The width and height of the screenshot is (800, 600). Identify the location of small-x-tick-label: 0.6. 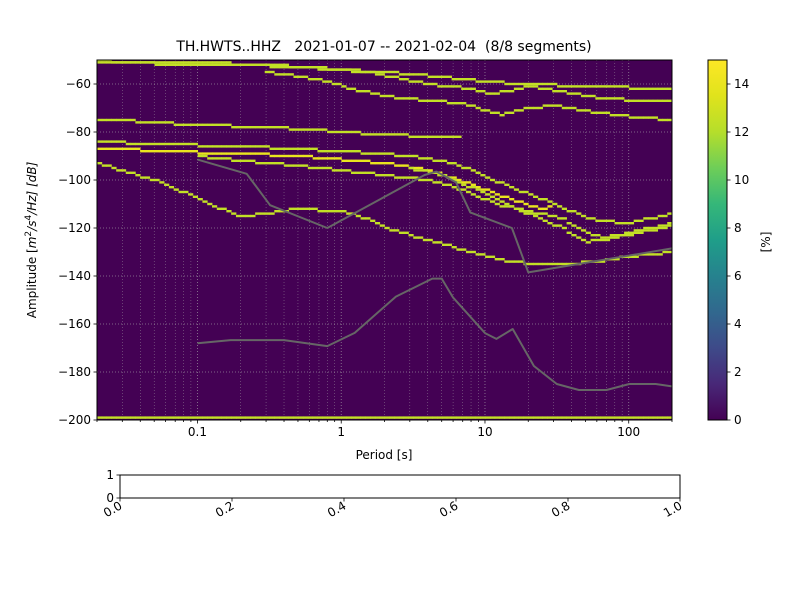
(449, 509).